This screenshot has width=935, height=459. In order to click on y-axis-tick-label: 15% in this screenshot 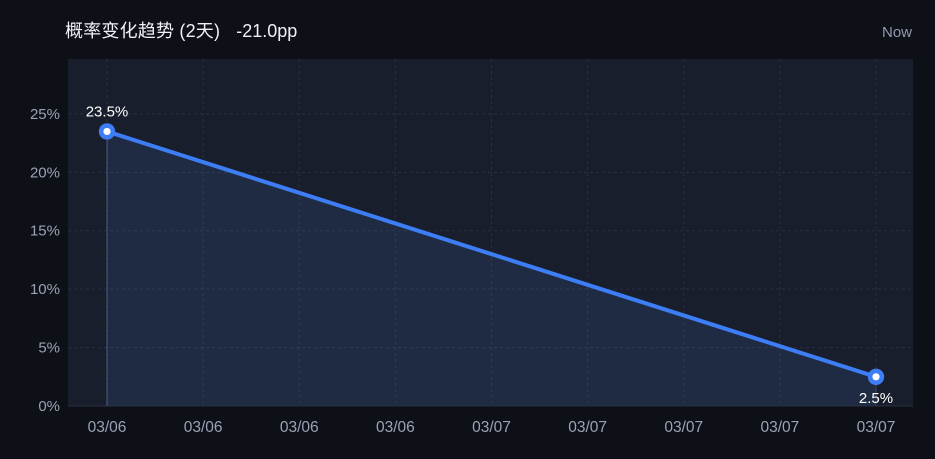, I will do `click(45, 231)`.